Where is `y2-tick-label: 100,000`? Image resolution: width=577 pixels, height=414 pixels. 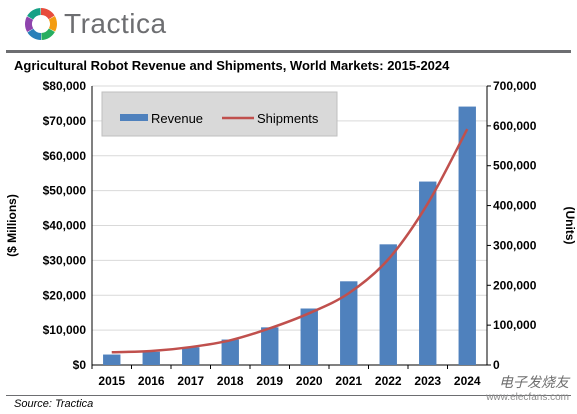
y2-tick-label: 100,000 is located at coordinates (515, 325).